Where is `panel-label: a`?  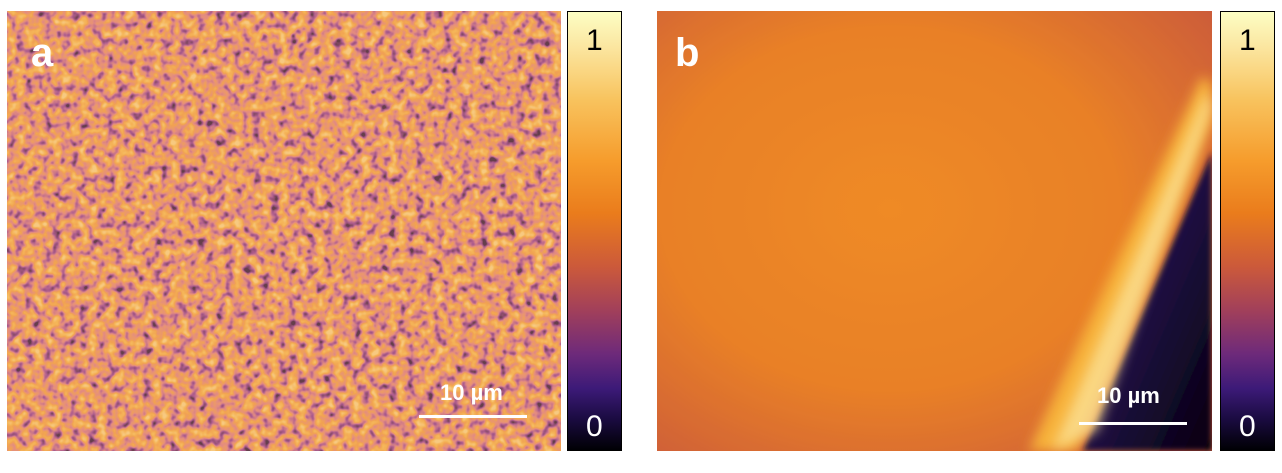
panel-label: a is located at coordinates (42, 53).